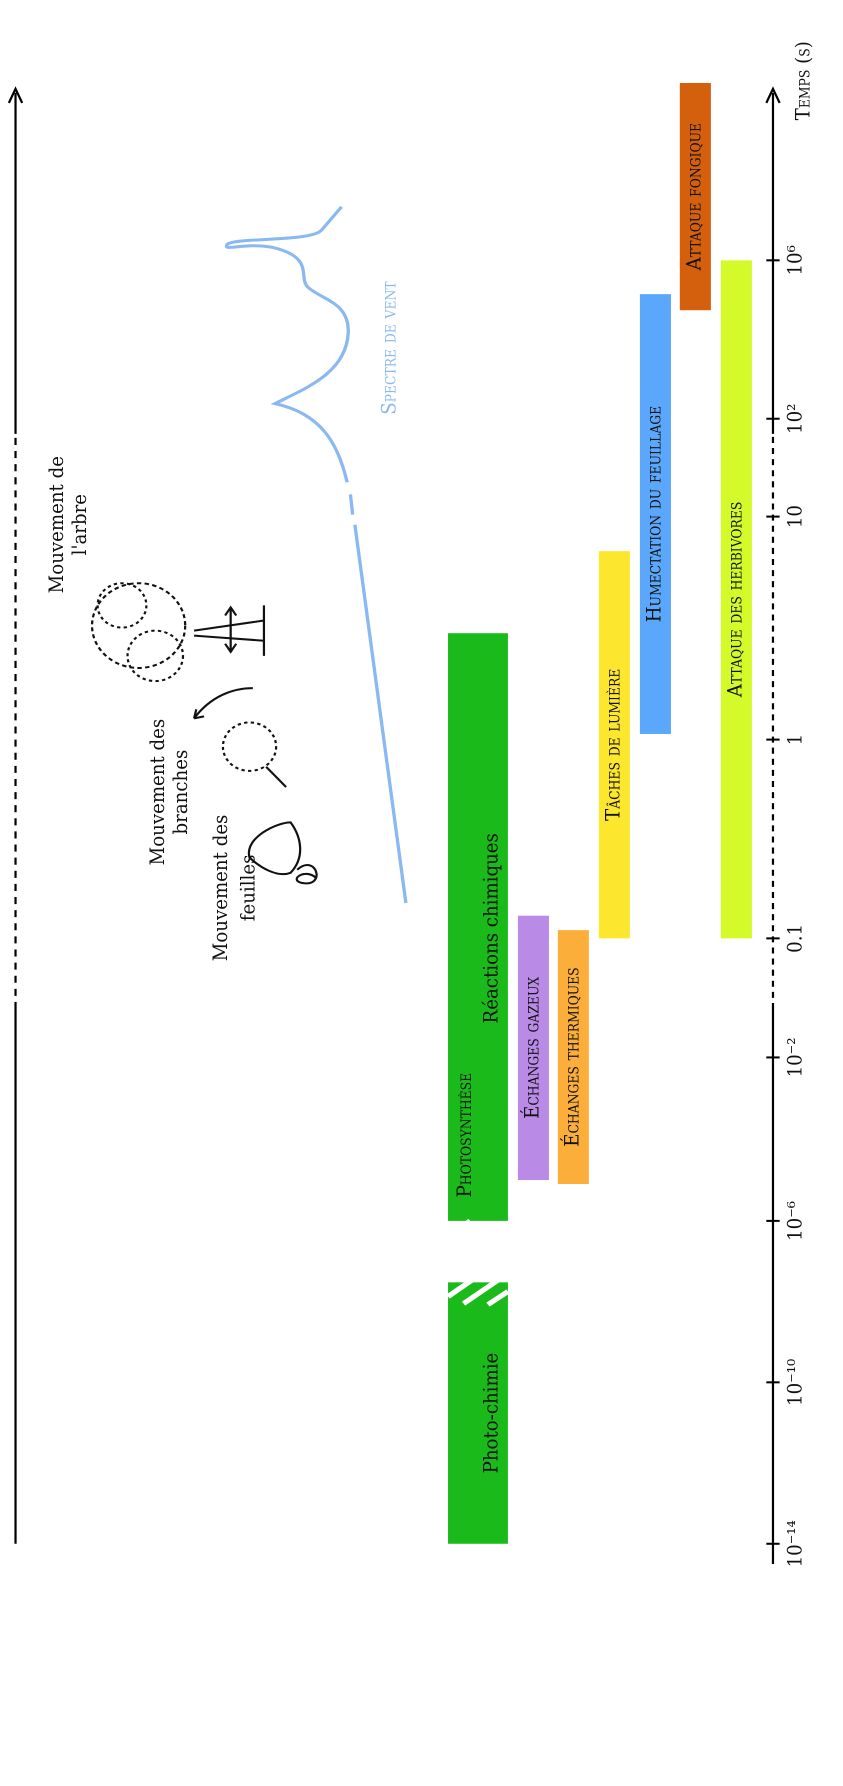  What do you see at coordinates (79, 524) in the screenshot?
I see `annotation: l'arbre` at bounding box center [79, 524].